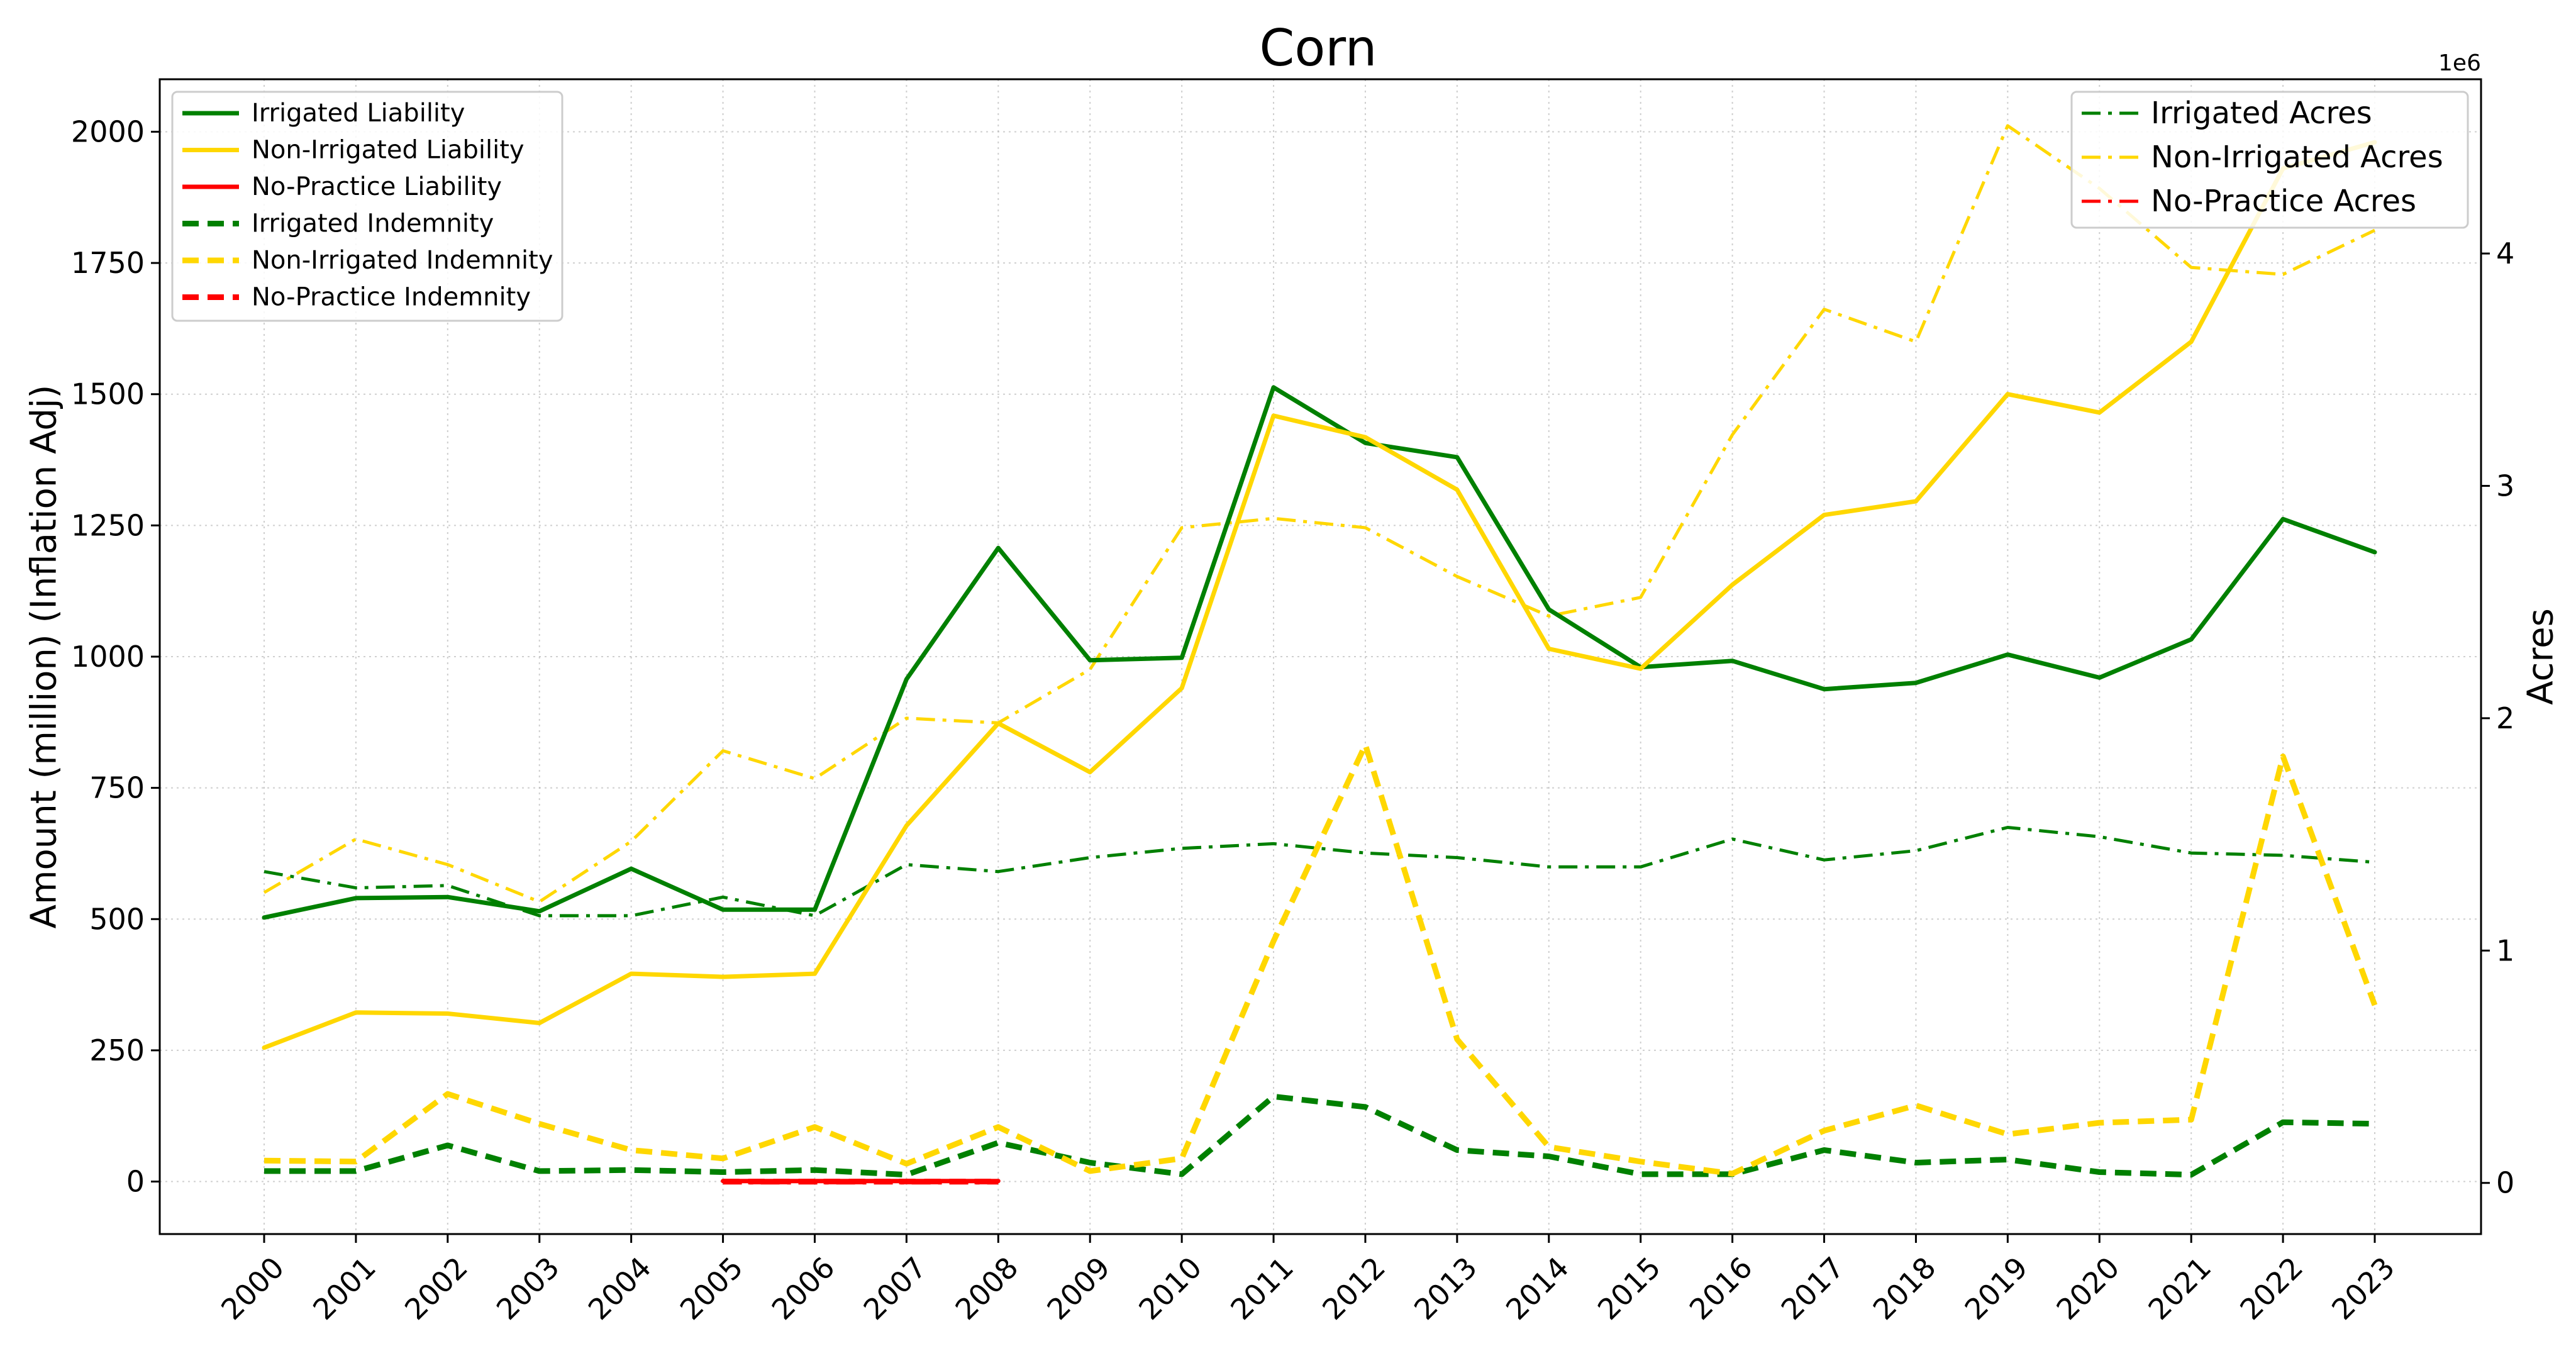  What do you see at coordinates (2283, 201) in the screenshot?
I see `legend-label-no-practice-acres: No-Practice Acres` at bounding box center [2283, 201].